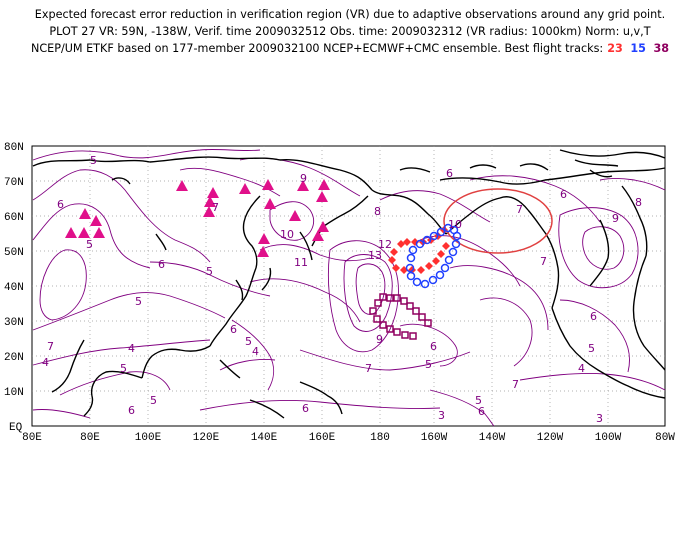 The image size is (700, 540). What do you see at coordinates (400, 316) in the screenshot?
I see `flight-track-c` at bounding box center [400, 316].